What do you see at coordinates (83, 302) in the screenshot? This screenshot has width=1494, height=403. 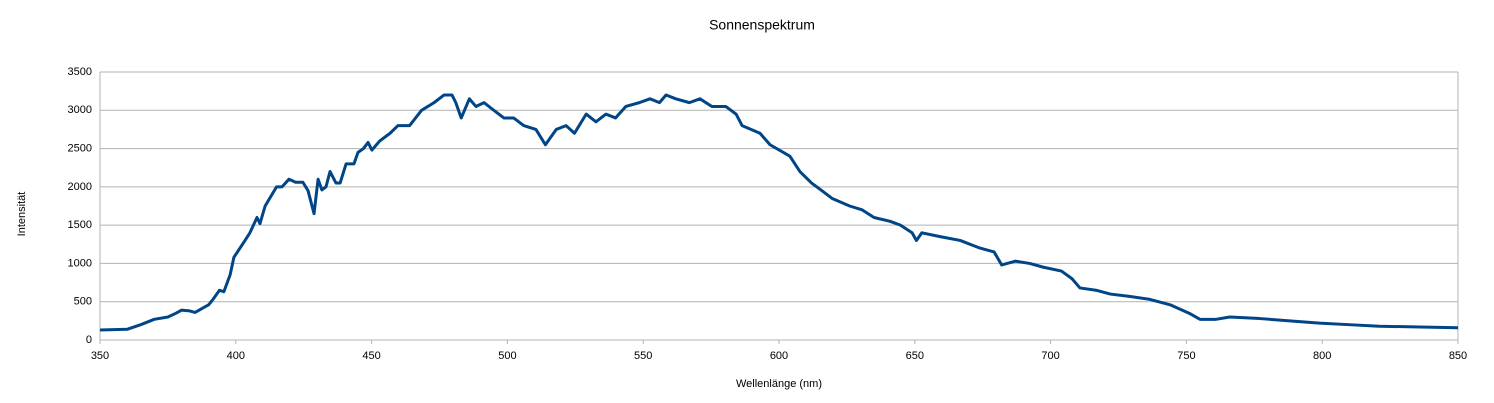 I see `y-tick-label: 500` at bounding box center [83, 302].